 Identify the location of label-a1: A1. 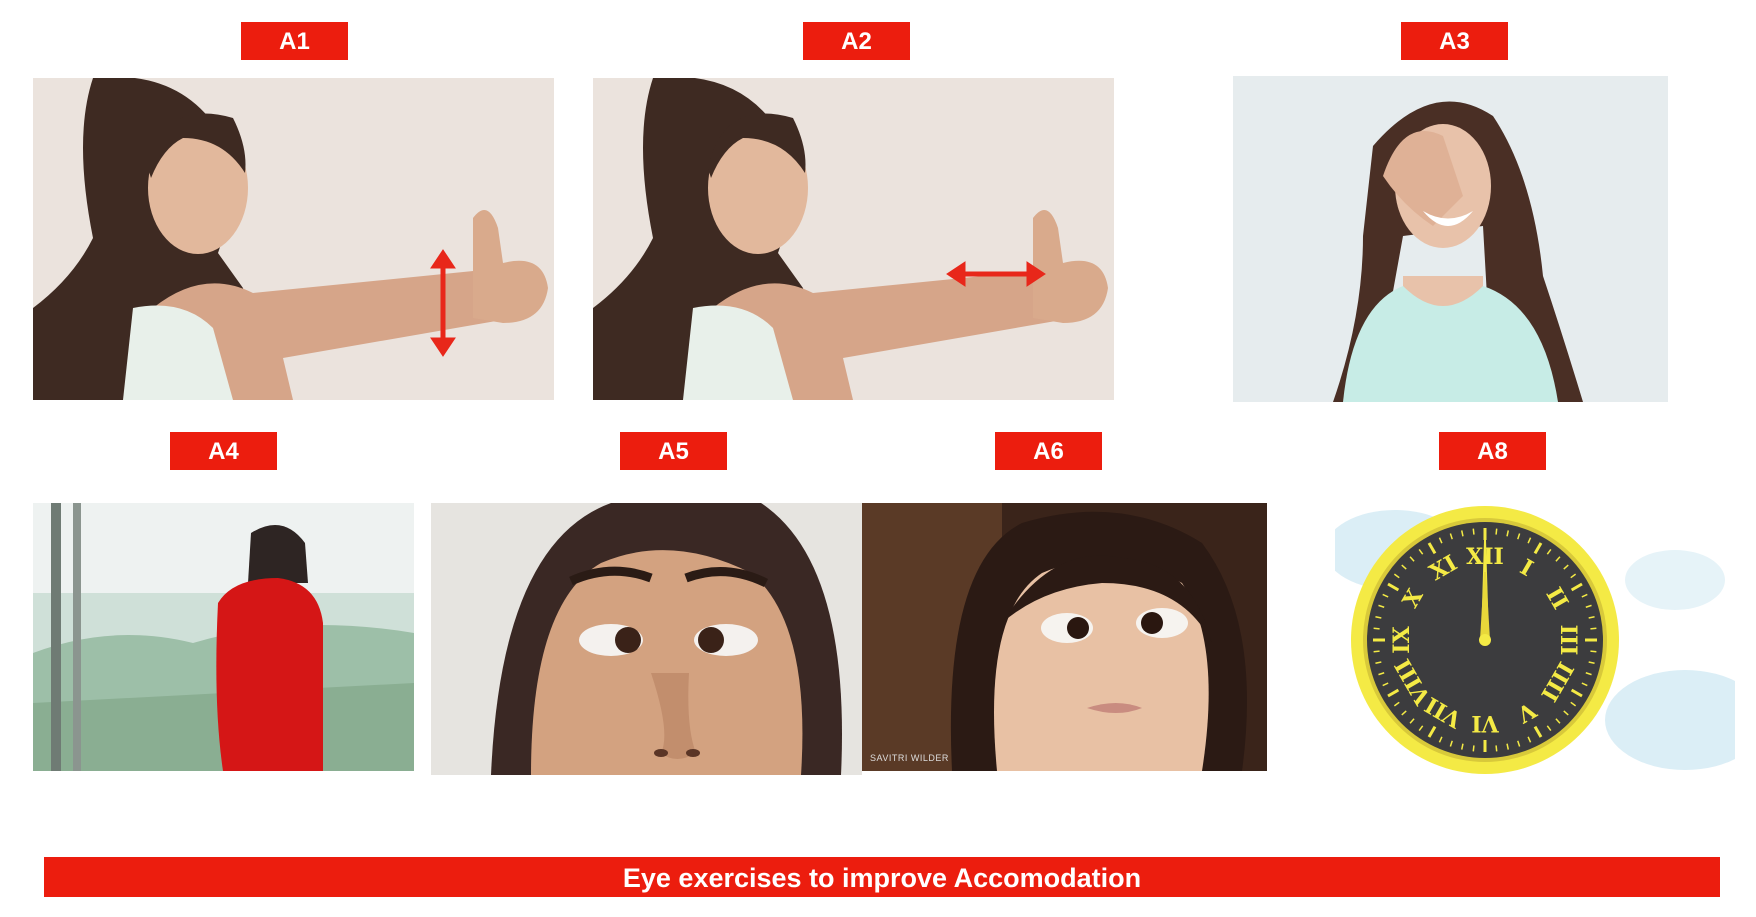
(294, 41).